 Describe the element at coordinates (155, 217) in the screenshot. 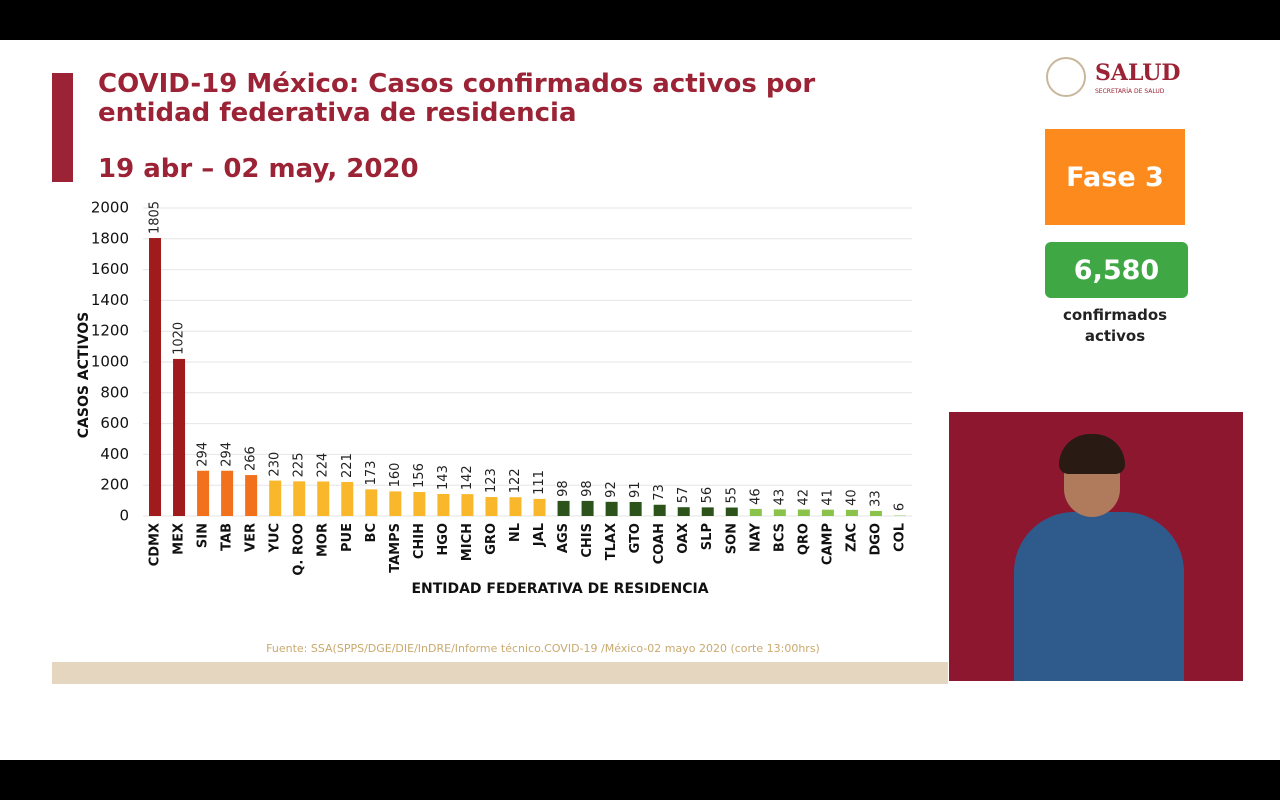

I see `value-label: 1805` at that location.